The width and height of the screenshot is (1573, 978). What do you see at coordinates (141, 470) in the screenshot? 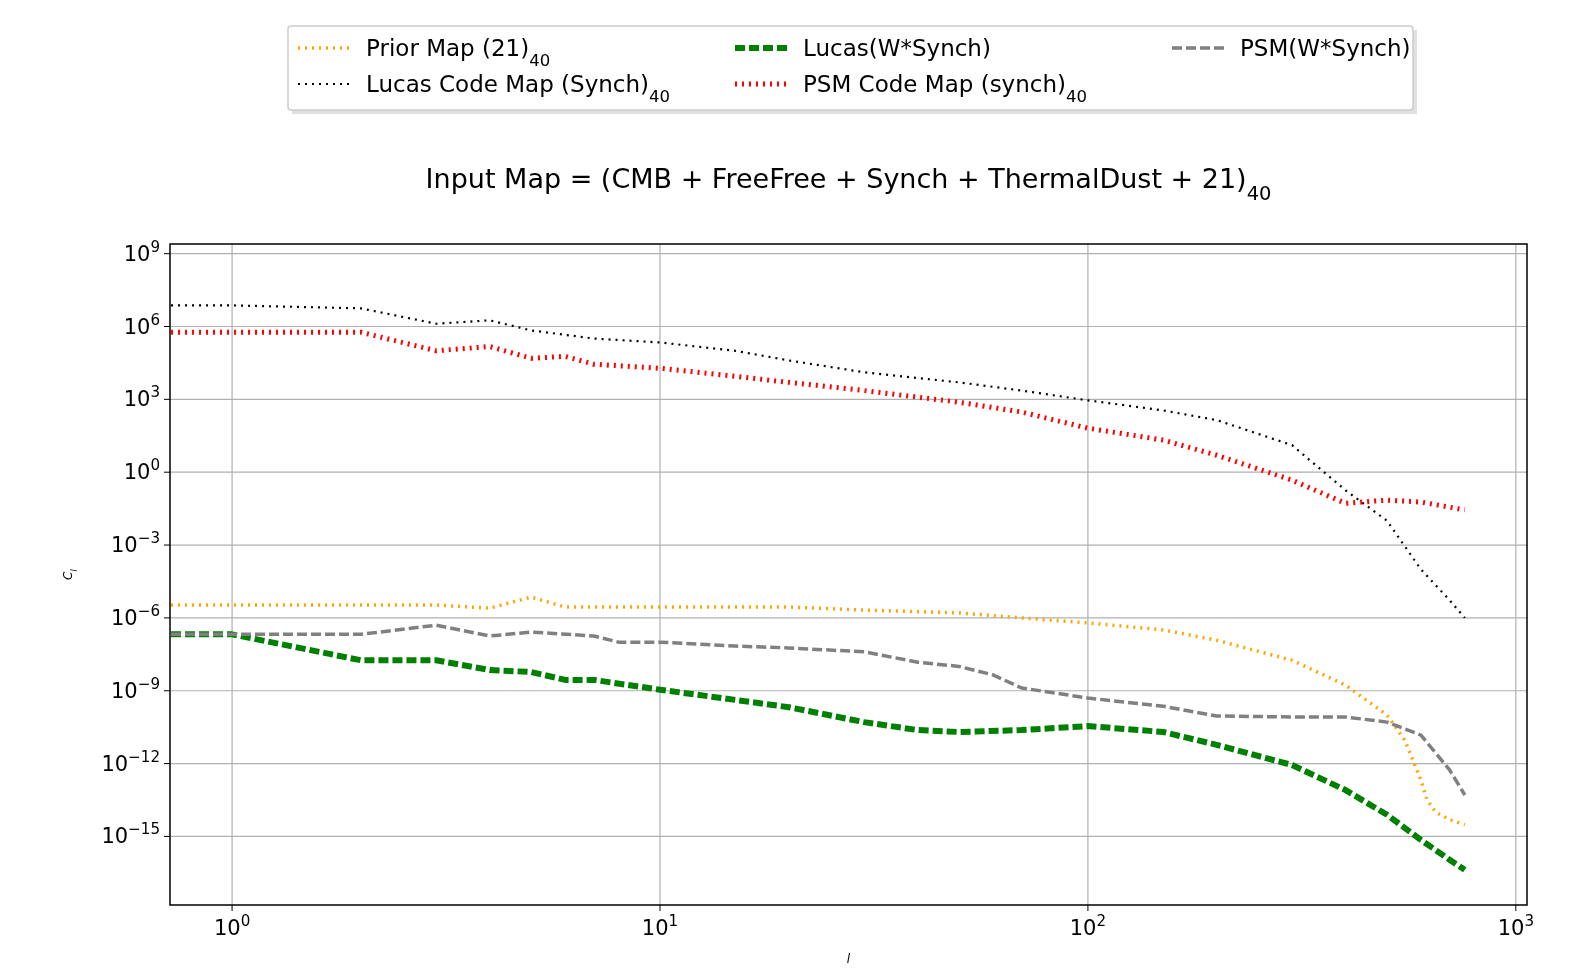
I see `y-tick-label: 10$^{0}$` at bounding box center [141, 470].